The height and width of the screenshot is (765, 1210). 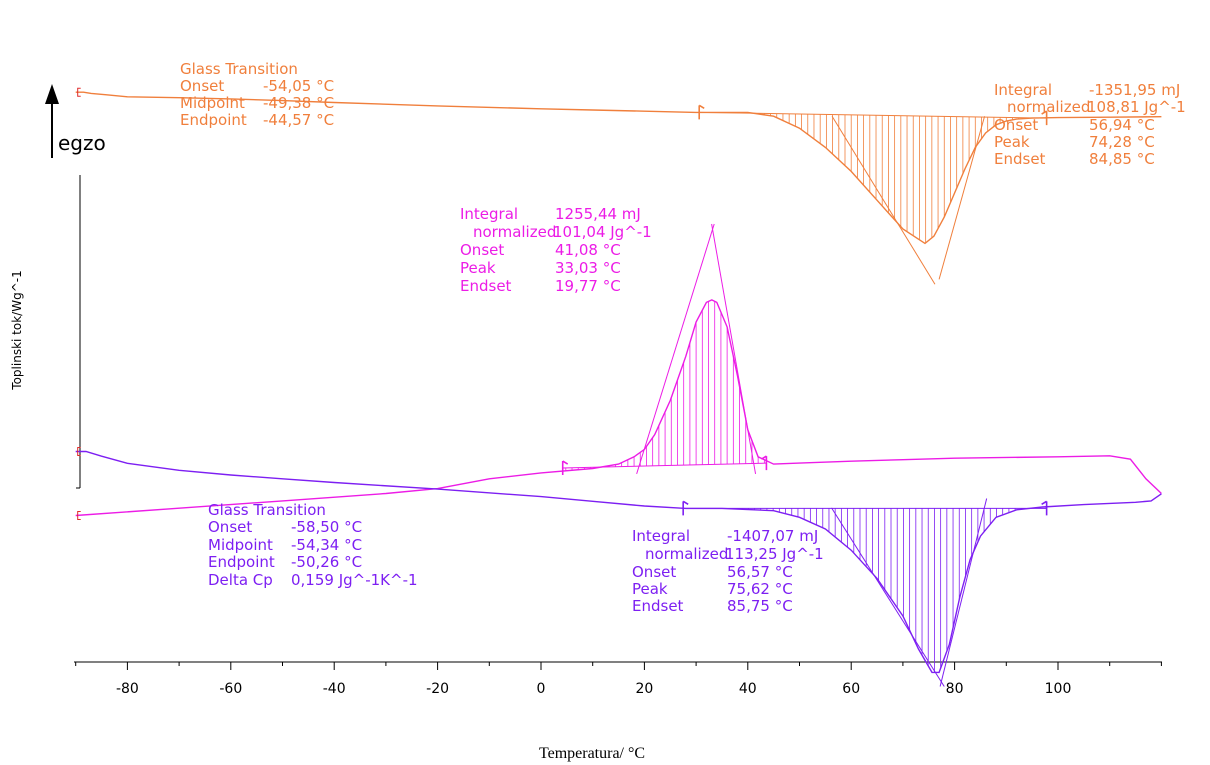 What do you see at coordinates (127, 689) in the screenshot?
I see `x-tick-label: -80` at bounding box center [127, 689].